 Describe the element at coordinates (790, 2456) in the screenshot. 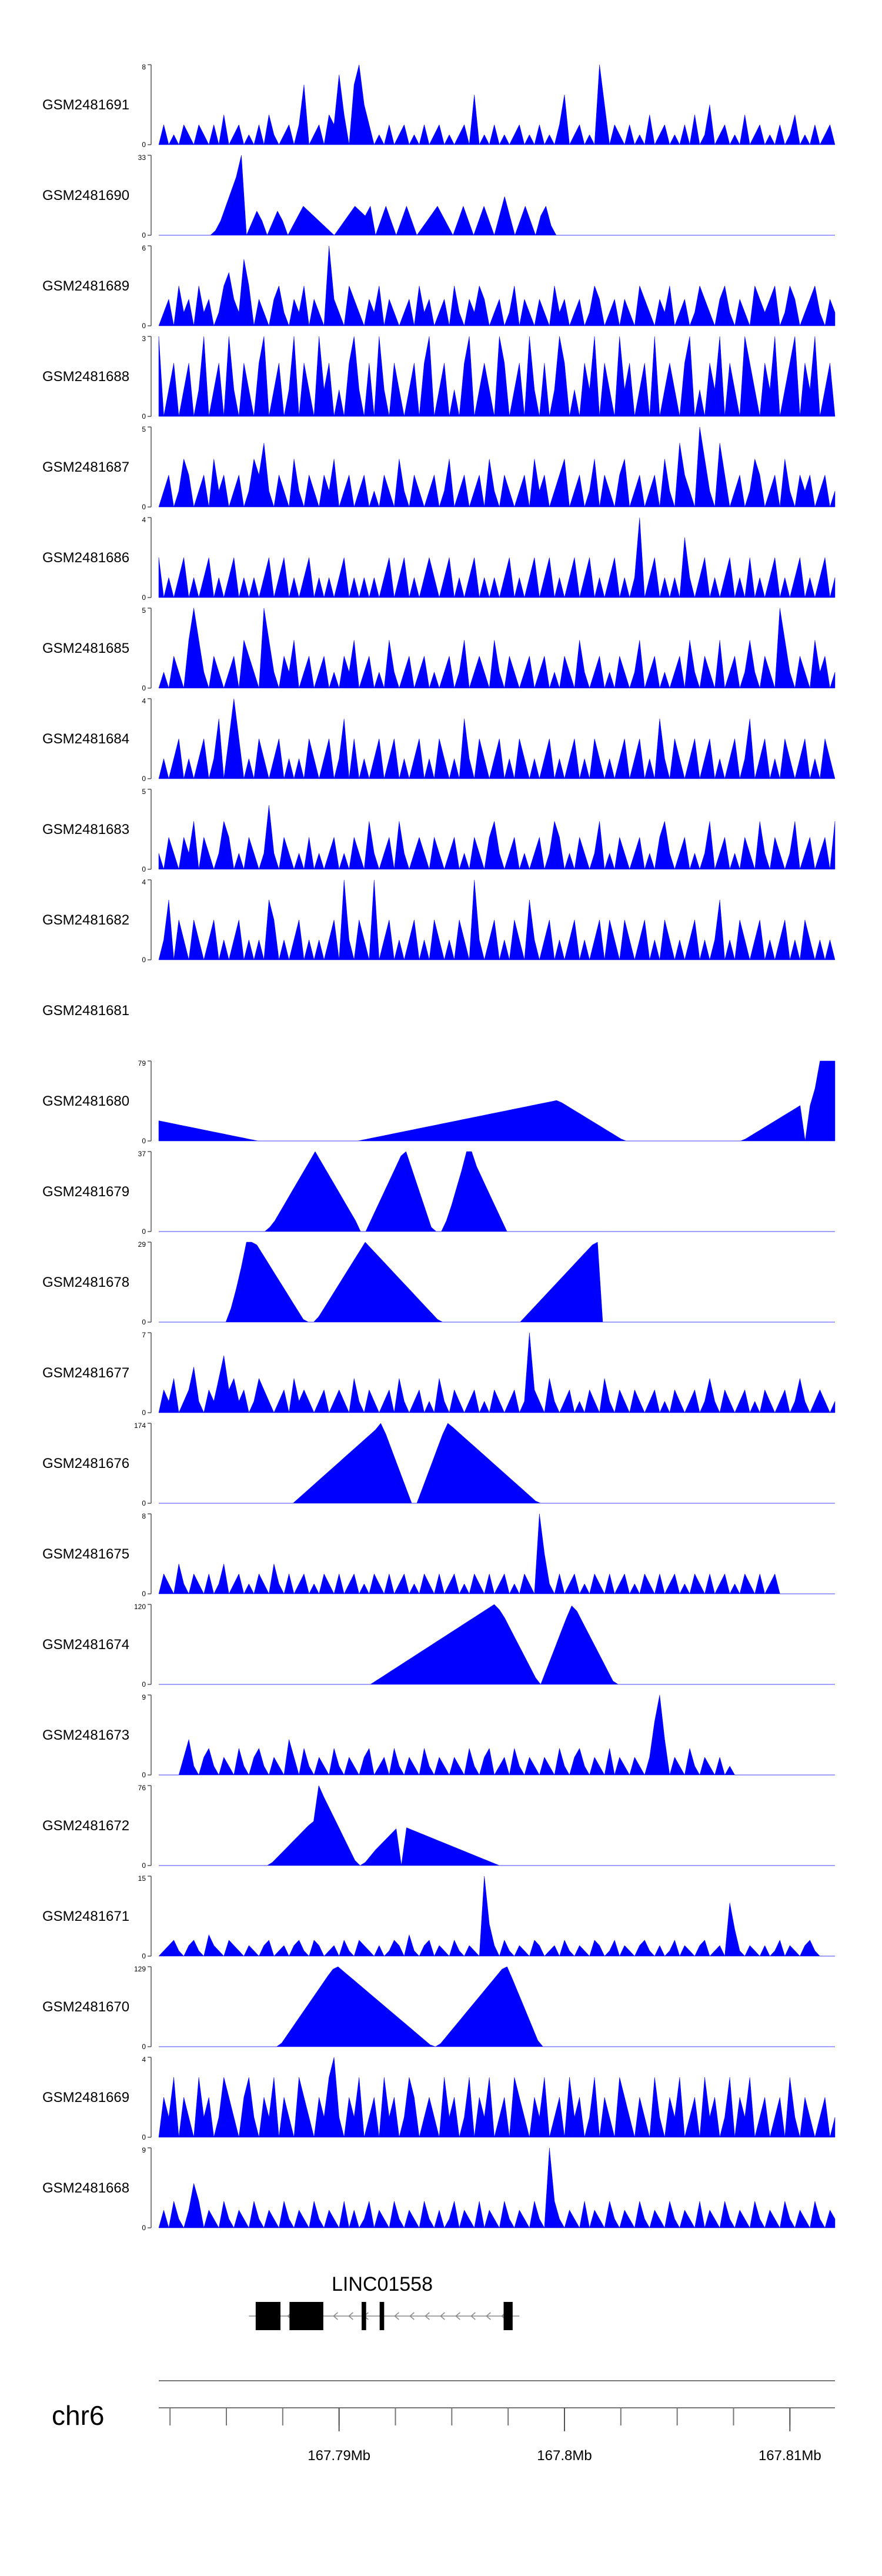

I see `x-tick-label: 167.81Mb` at that location.